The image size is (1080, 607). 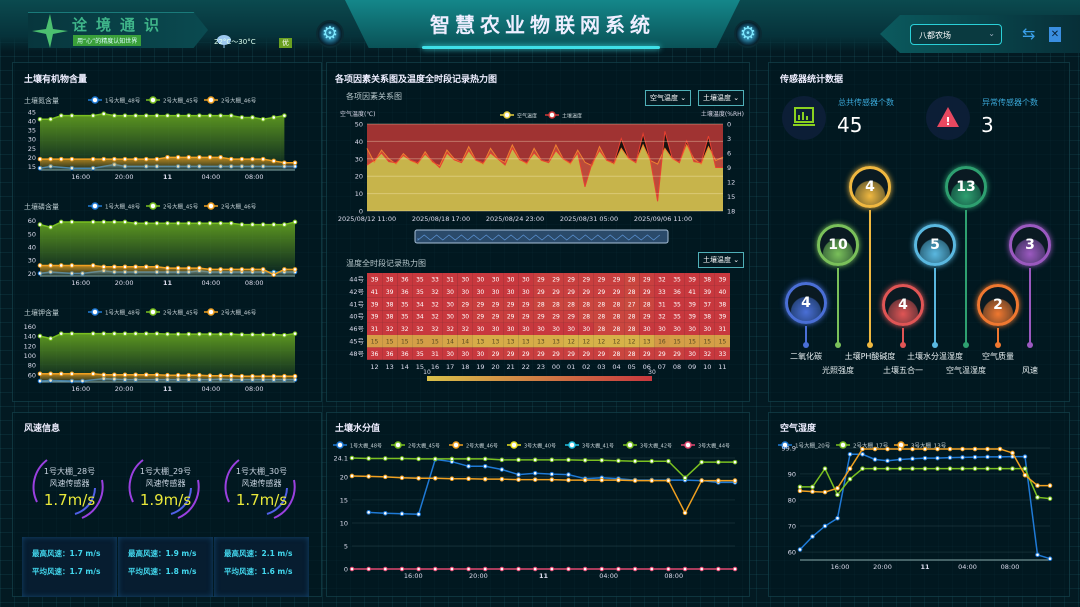 What do you see at coordinates (356, 280) in the screenshot?
I see `row-label: 44号` at bounding box center [356, 280].